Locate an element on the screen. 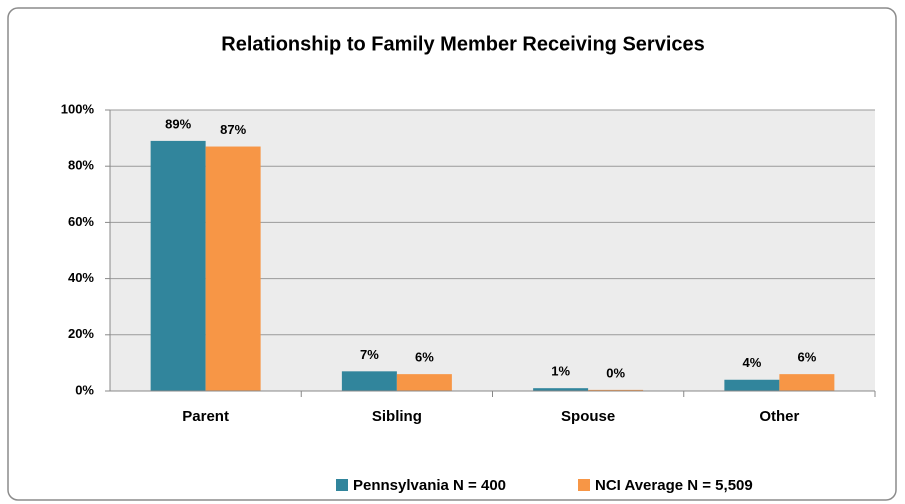 The image size is (905, 504). y-tick-label: 60% is located at coordinates (81, 221).